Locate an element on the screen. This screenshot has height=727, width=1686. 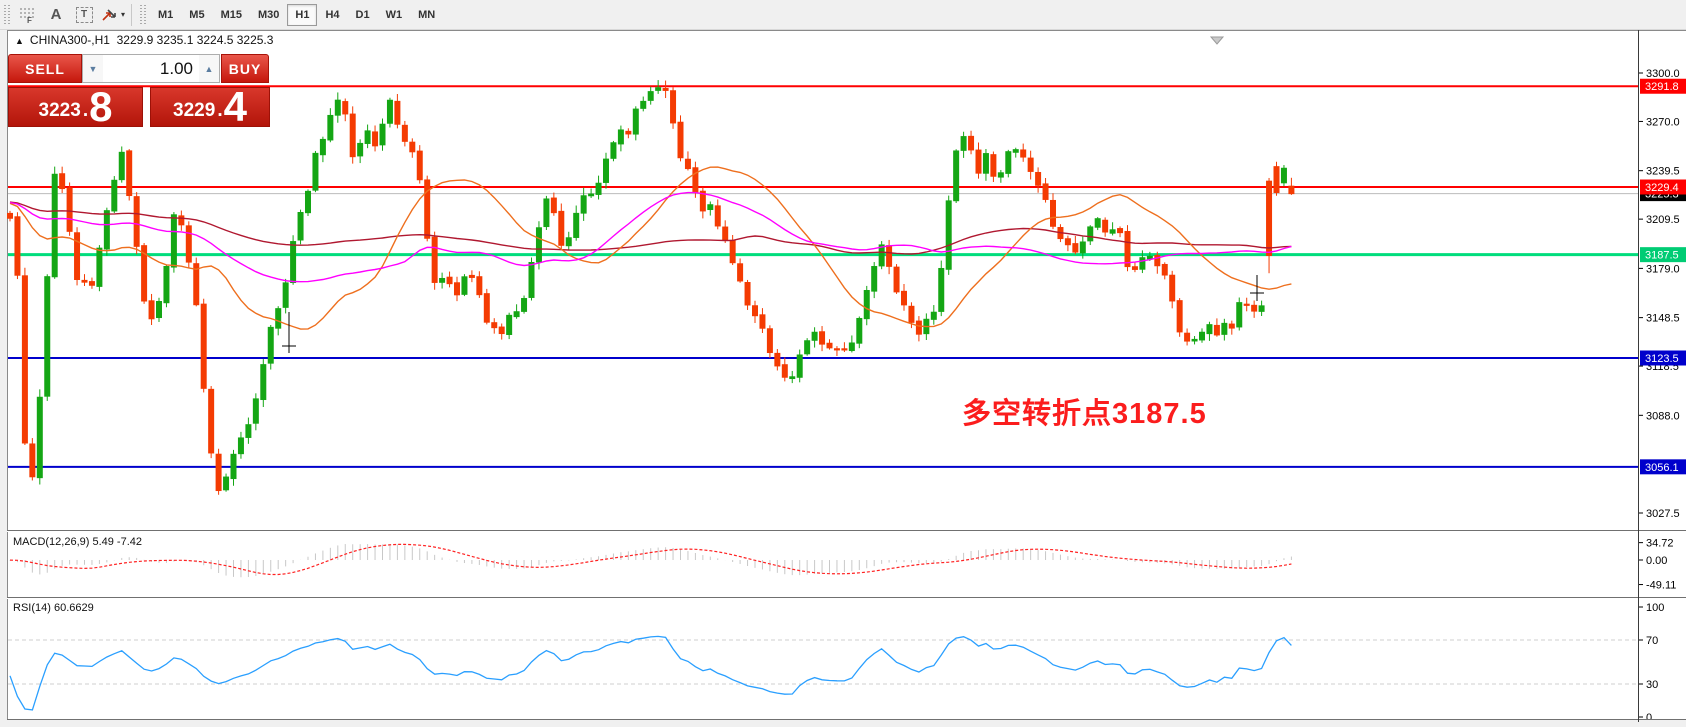
sell-price-dec: 8 is located at coordinates (101, 106).